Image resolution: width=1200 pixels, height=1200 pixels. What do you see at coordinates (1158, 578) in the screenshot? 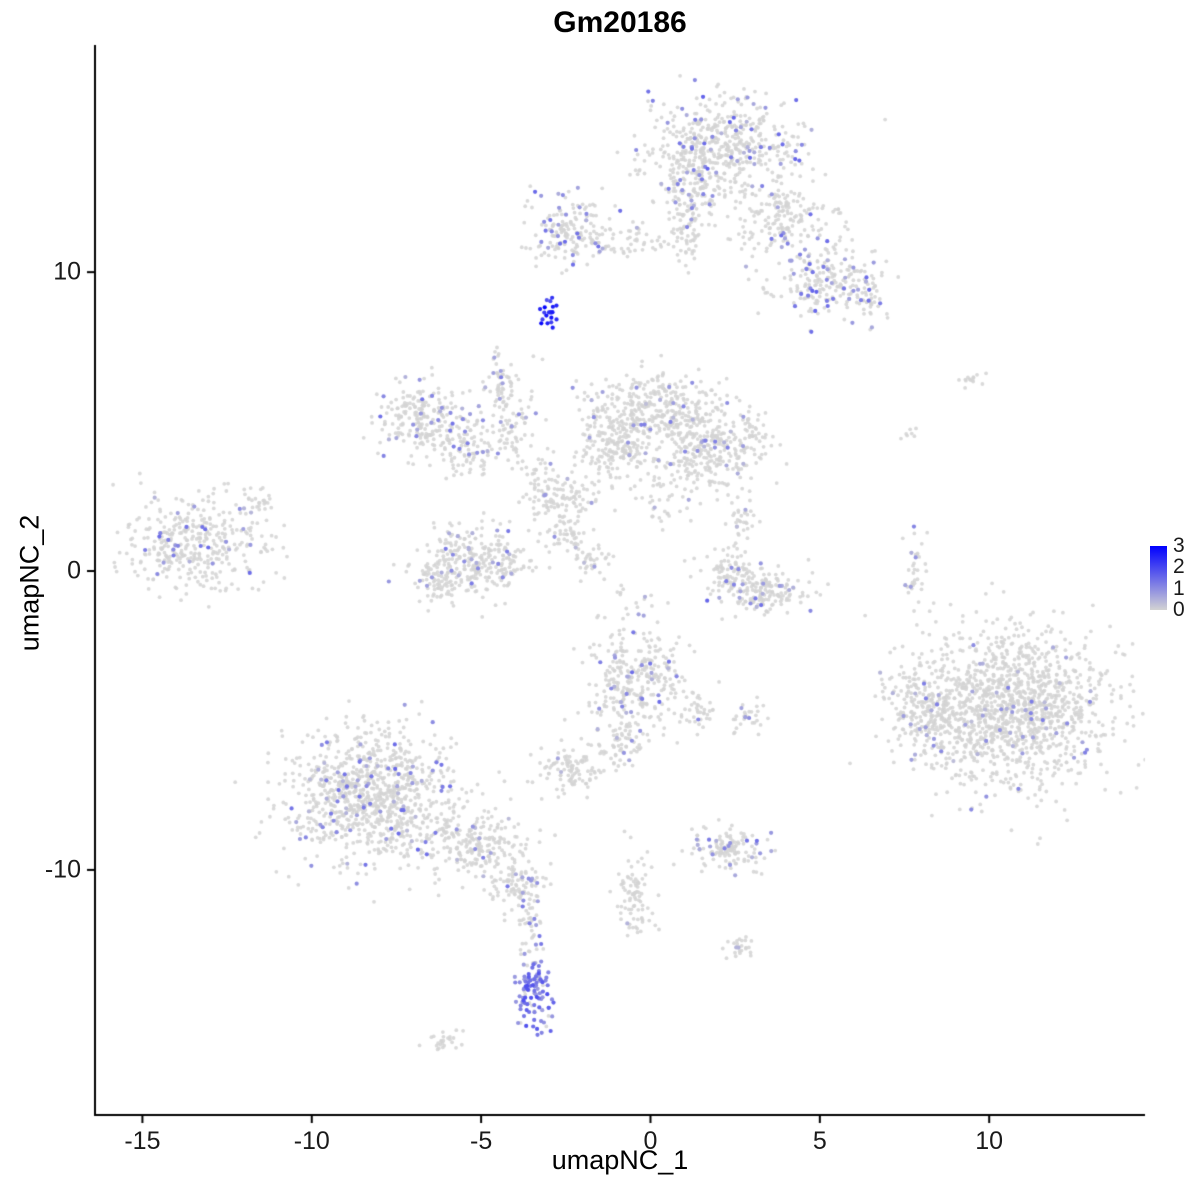
I see `colorbar-gradient` at bounding box center [1158, 578].